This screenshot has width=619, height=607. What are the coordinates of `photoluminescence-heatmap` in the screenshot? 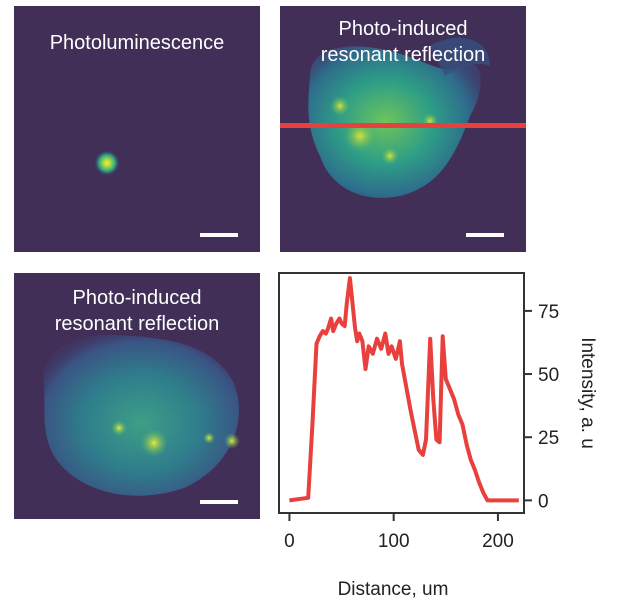 It's located at (107, 163).